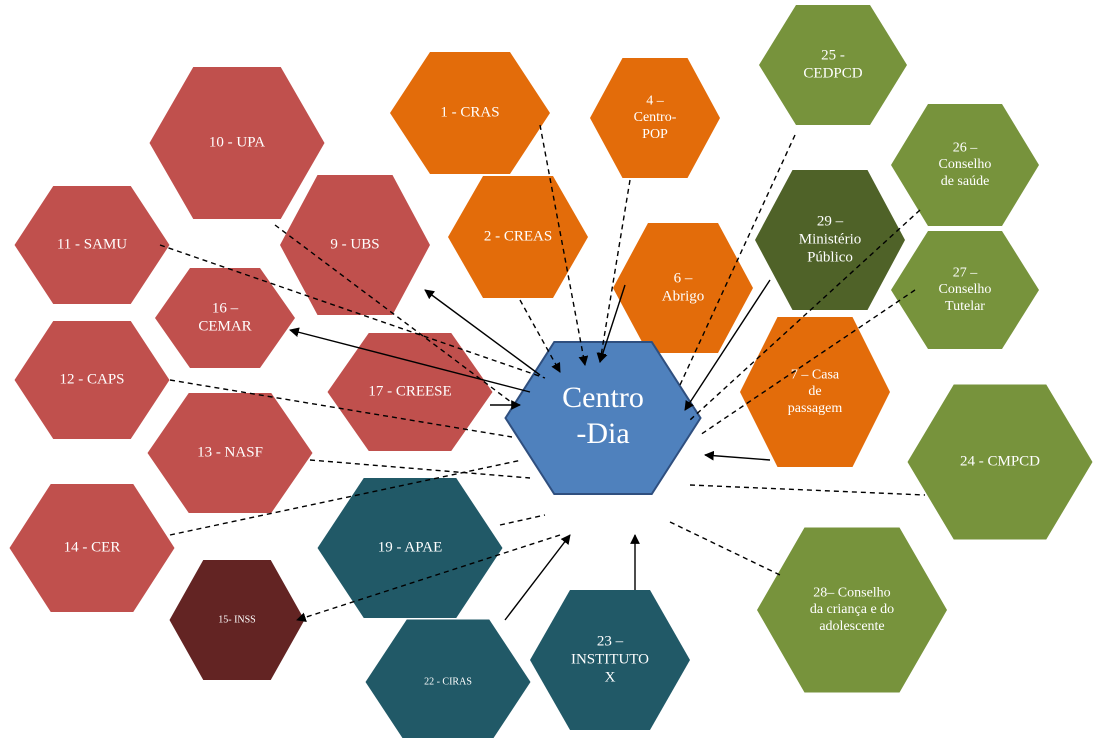  I want to click on node: 17 - CREESE, so click(410, 392).